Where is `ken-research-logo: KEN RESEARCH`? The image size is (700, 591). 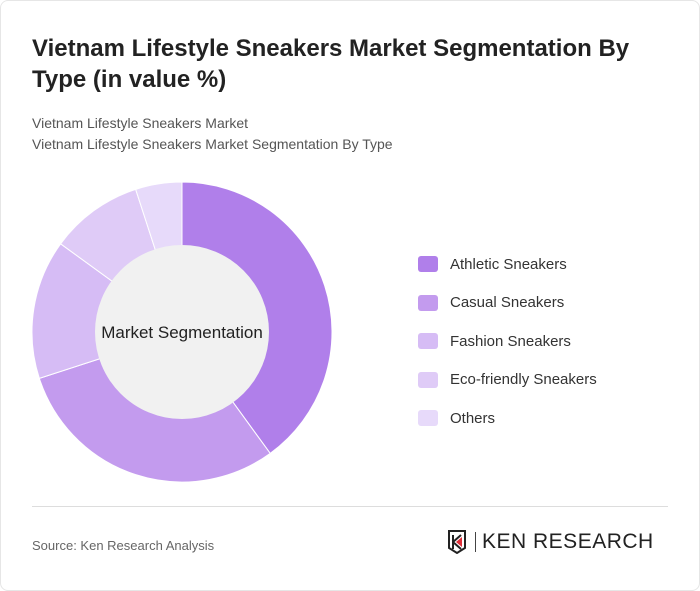
ken-research-logo: KEN RESEARCH is located at coordinates (550, 542).